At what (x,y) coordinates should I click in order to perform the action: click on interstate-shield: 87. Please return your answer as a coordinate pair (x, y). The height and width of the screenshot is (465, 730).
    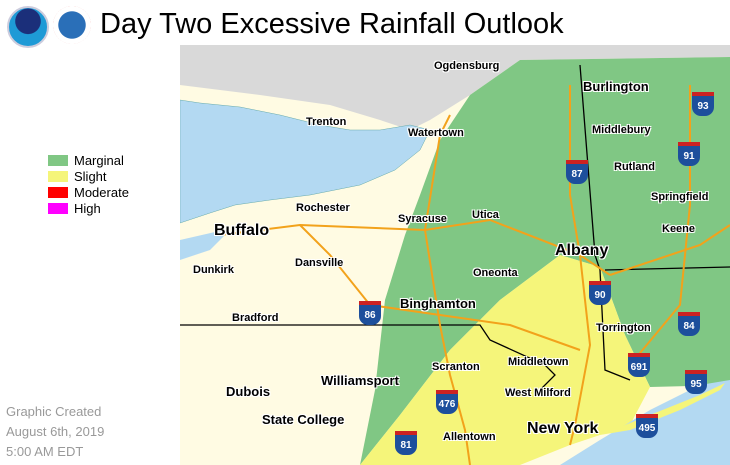
    Looking at the image, I should click on (577, 172).